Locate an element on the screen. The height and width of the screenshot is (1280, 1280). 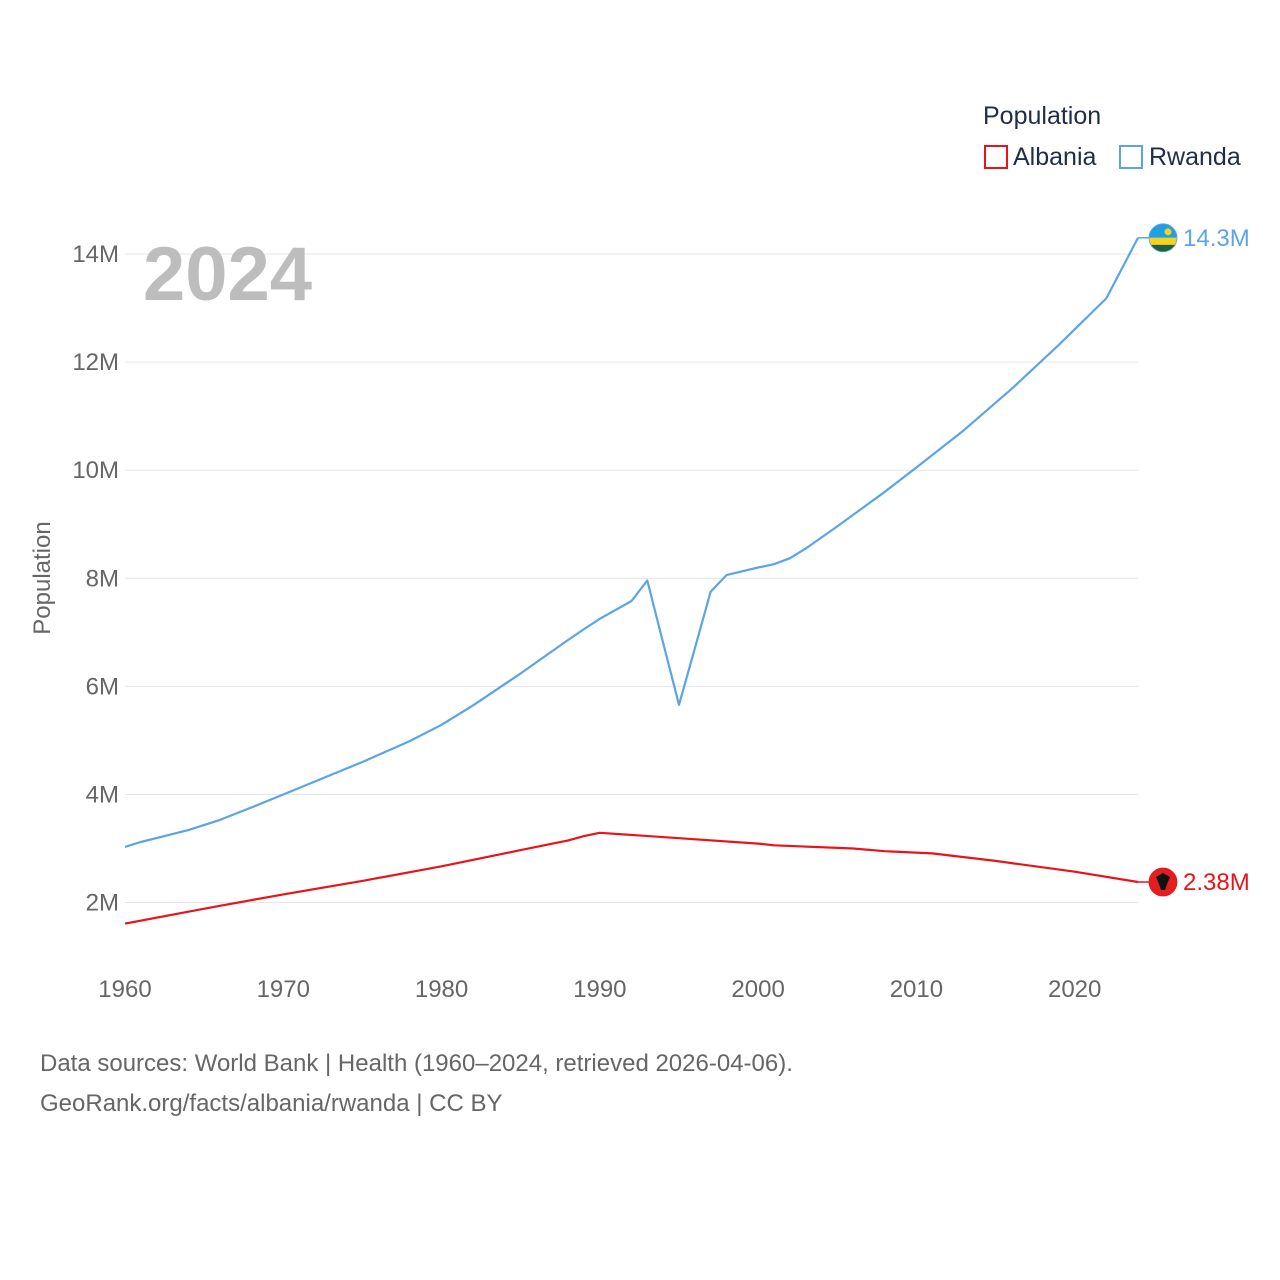
source-link: GeoRank.org/facts/albania/rwanda | CC BY is located at coordinates (271, 1103).